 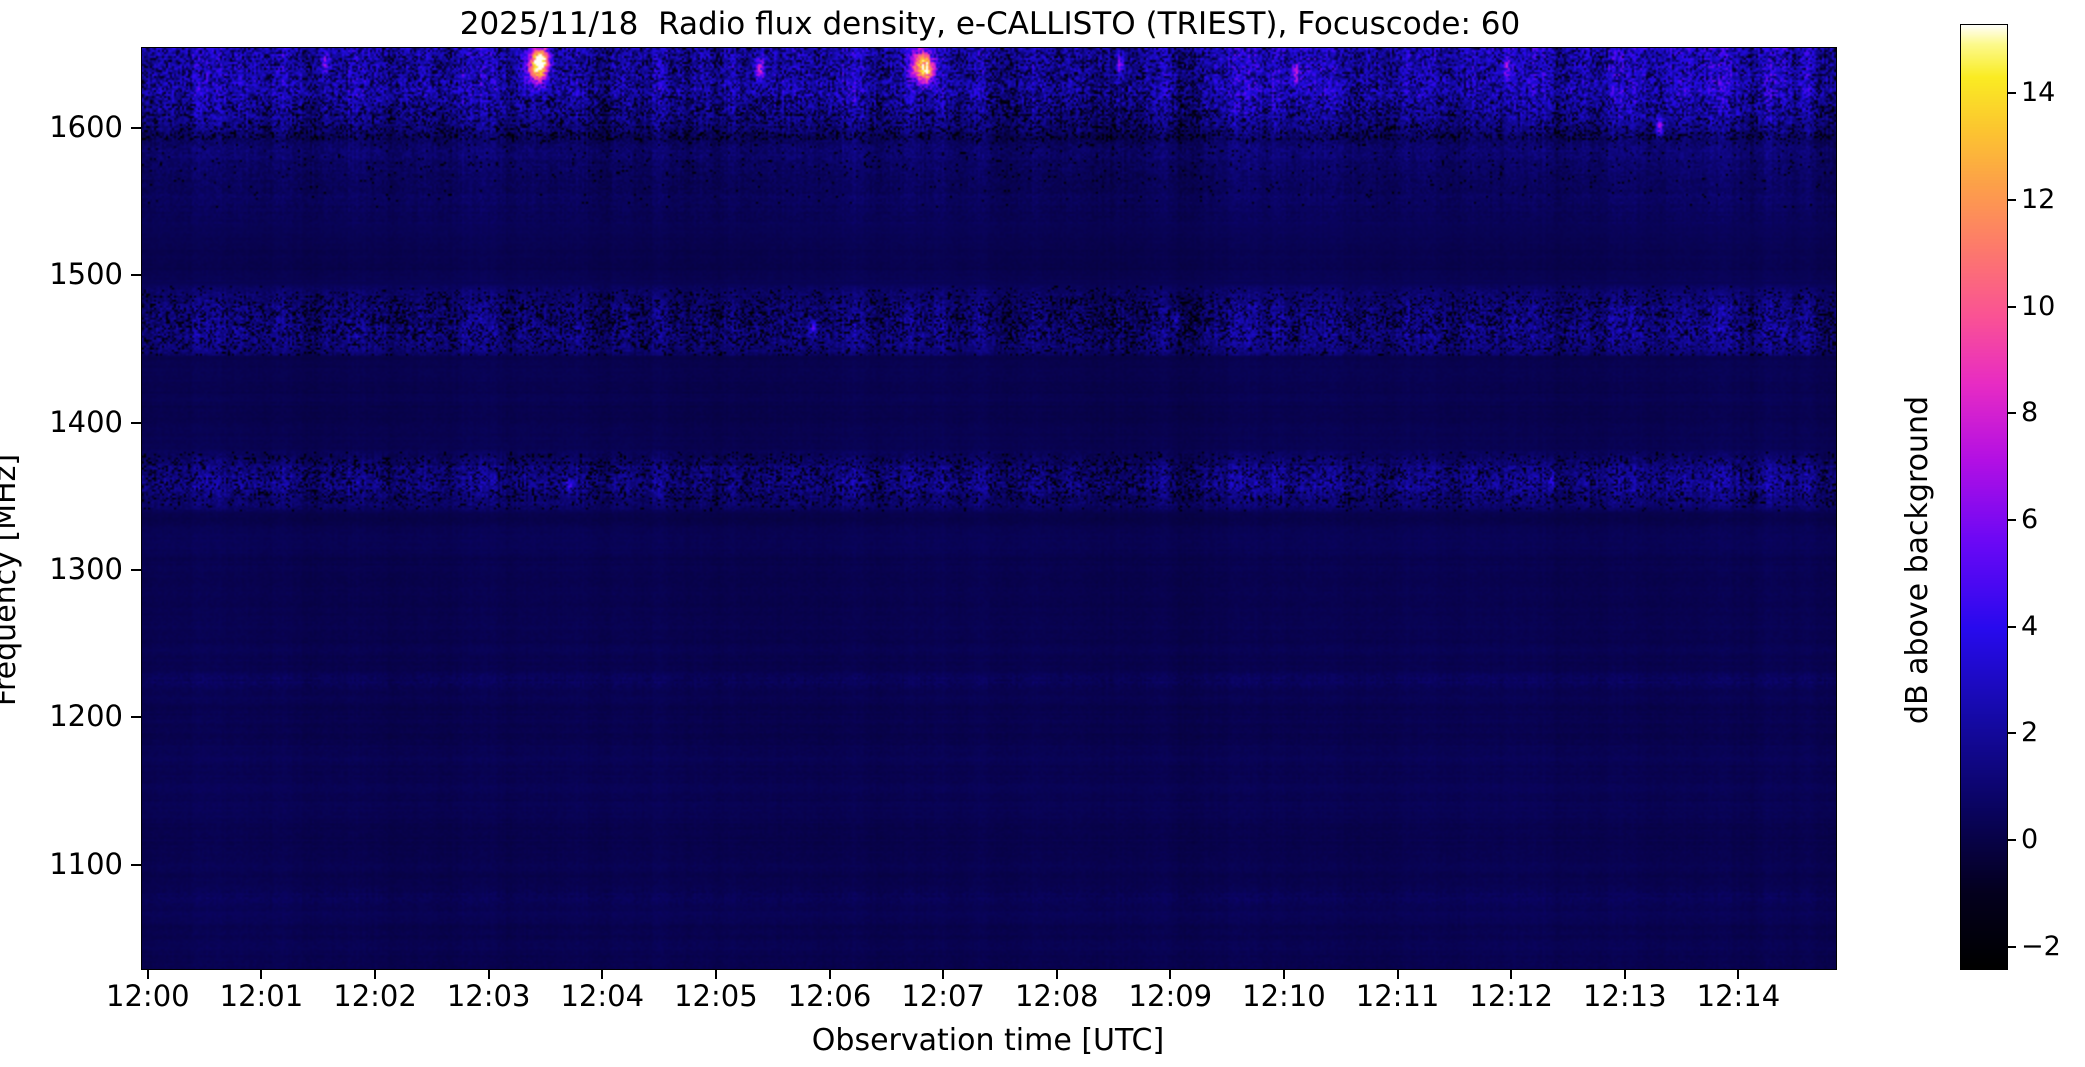 What do you see at coordinates (86, 421) in the screenshot?
I see `y-axis-tick-label: 1400` at bounding box center [86, 421].